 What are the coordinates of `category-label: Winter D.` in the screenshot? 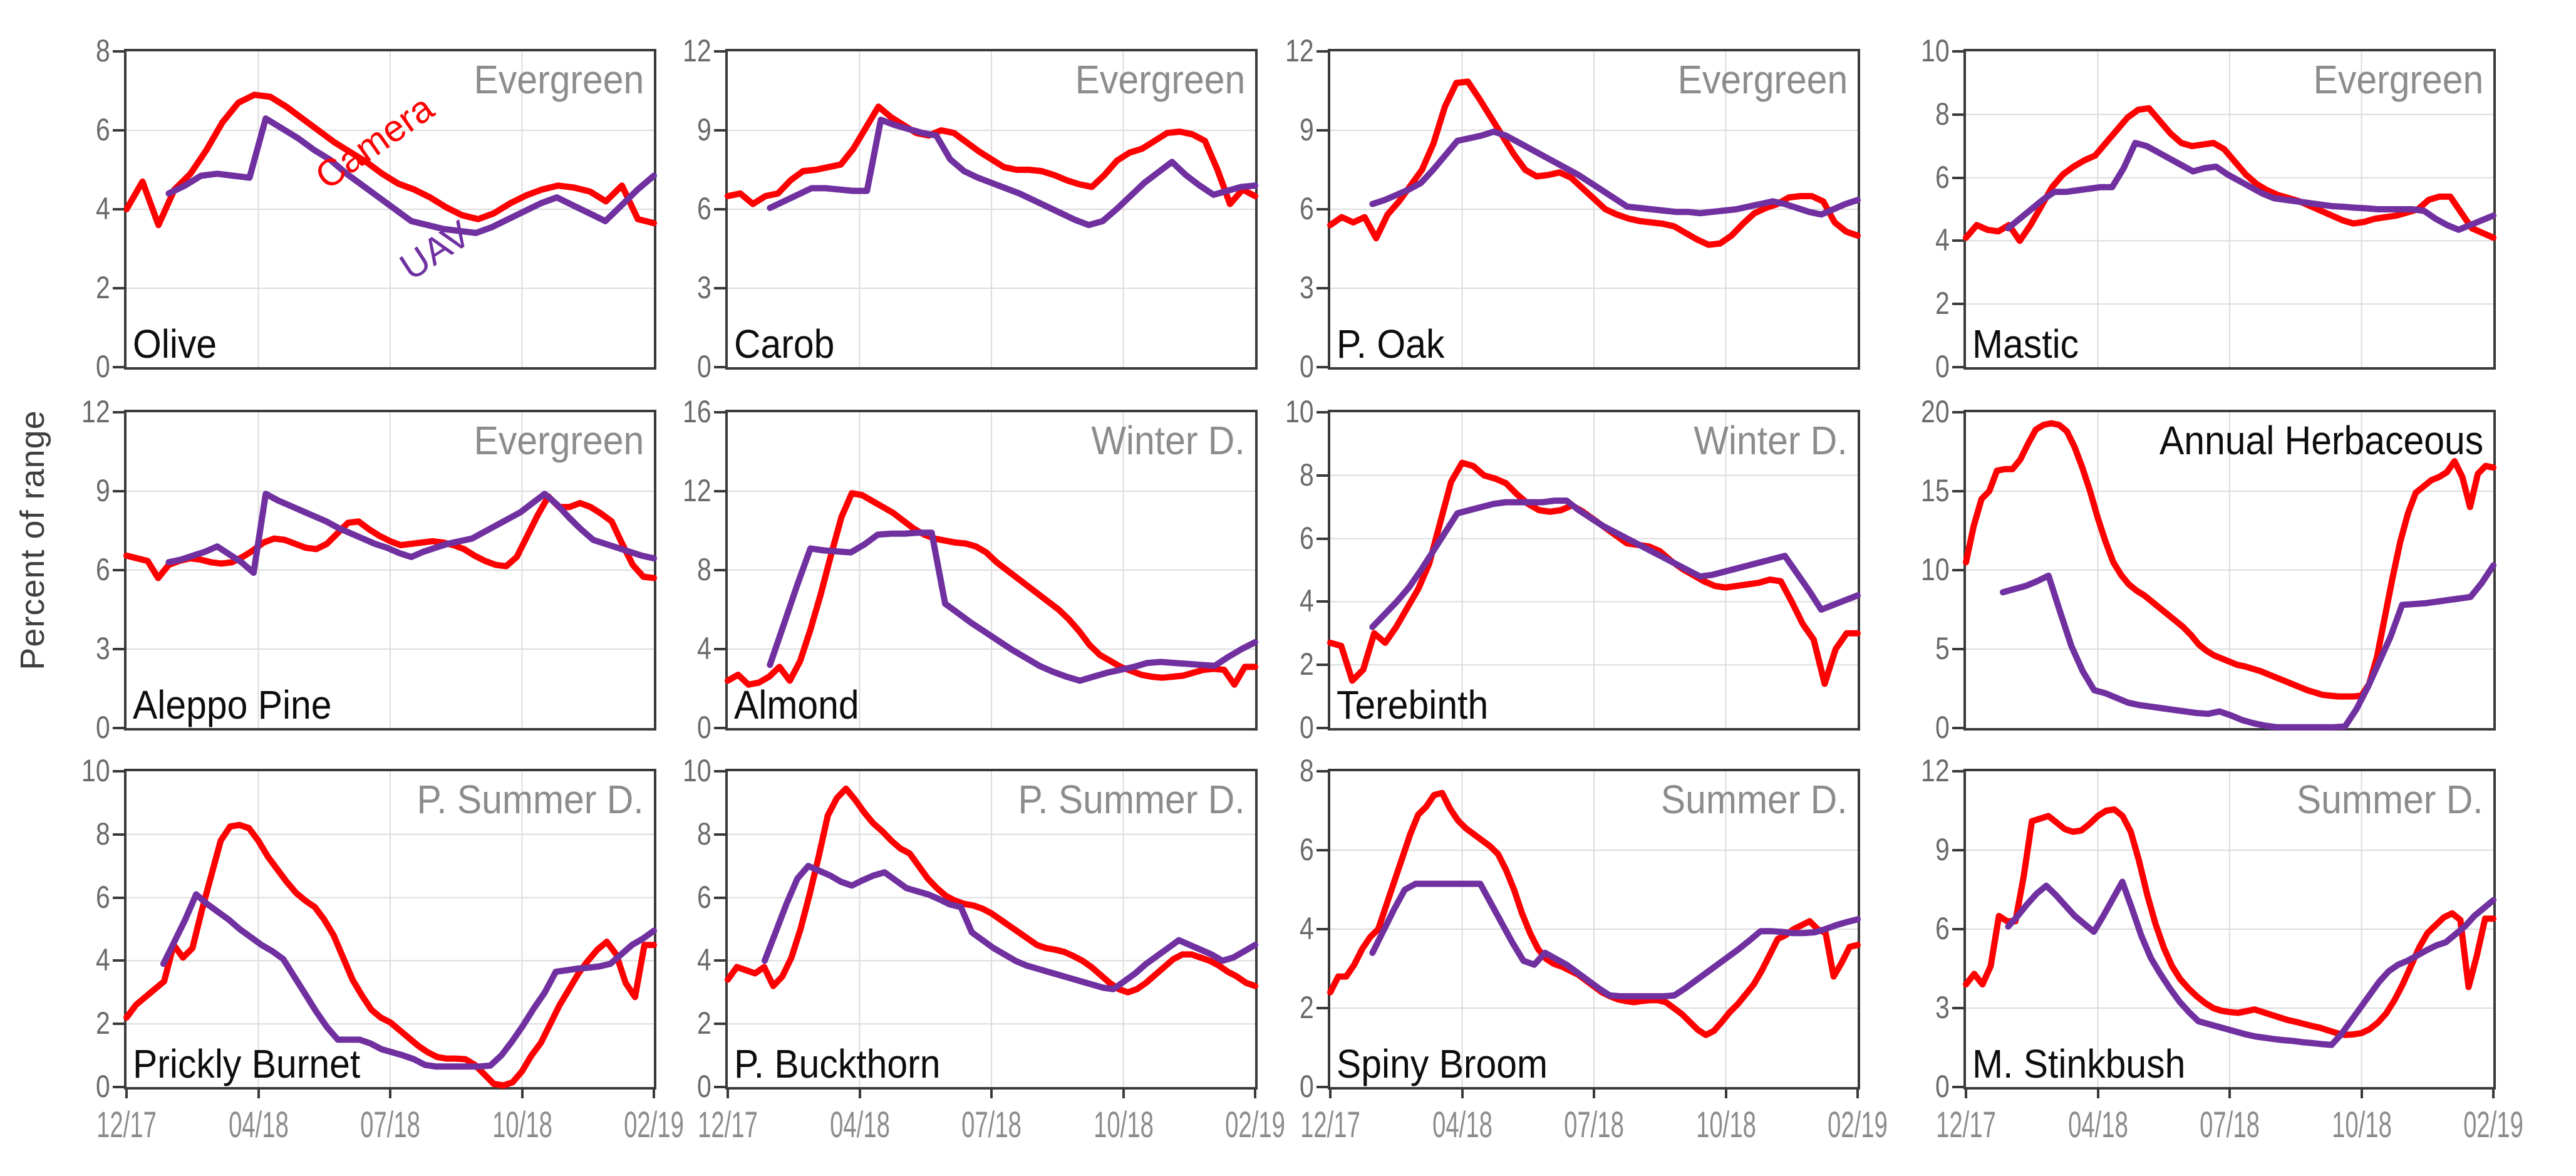 It's located at (1771, 440).